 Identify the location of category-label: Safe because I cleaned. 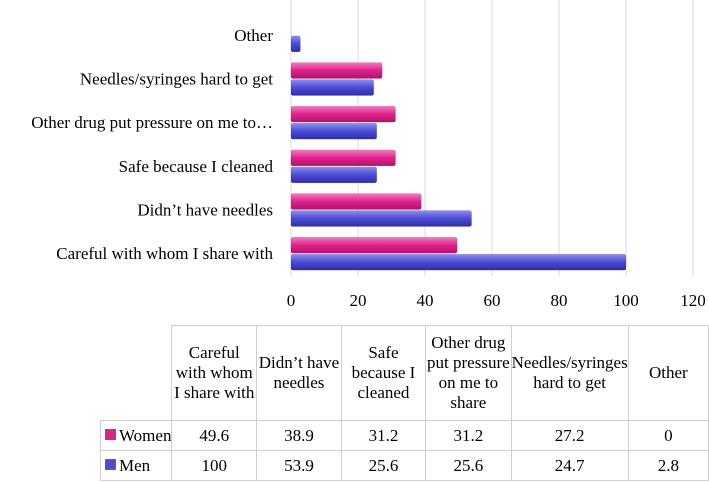
(196, 166).